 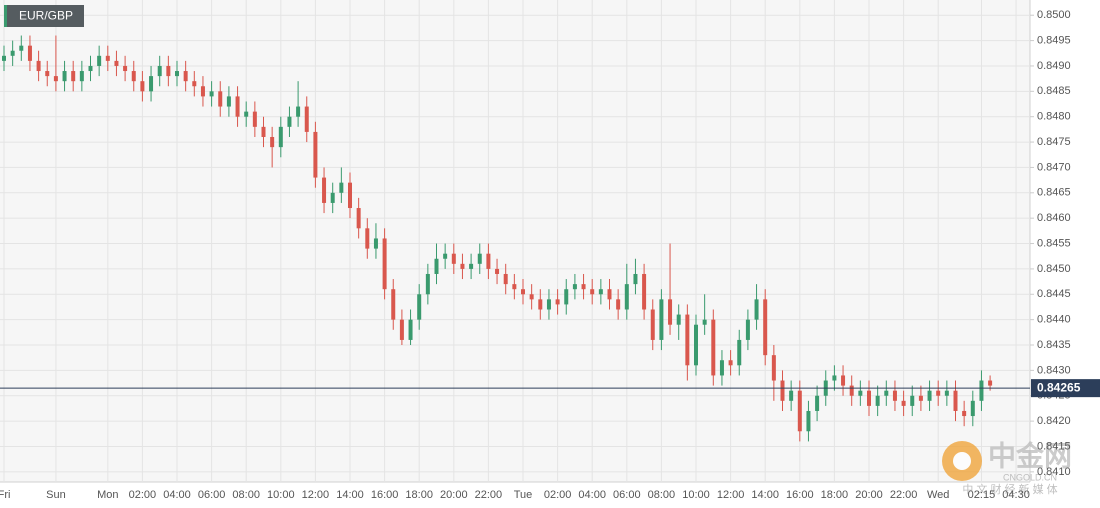 What do you see at coordinates (1016, 495) in the screenshot?
I see `x-tick-label: 04:30` at bounding box center [1016, 495].